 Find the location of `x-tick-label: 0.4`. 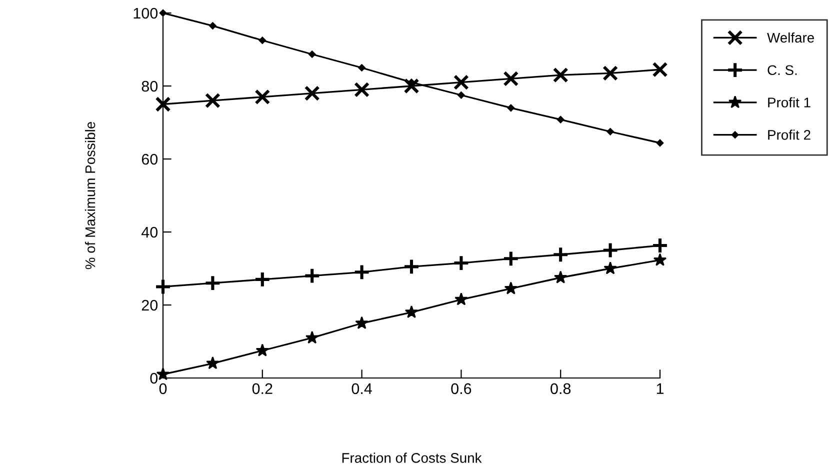

x-tick-label: 0.4 is located at coordinates (362, 388).